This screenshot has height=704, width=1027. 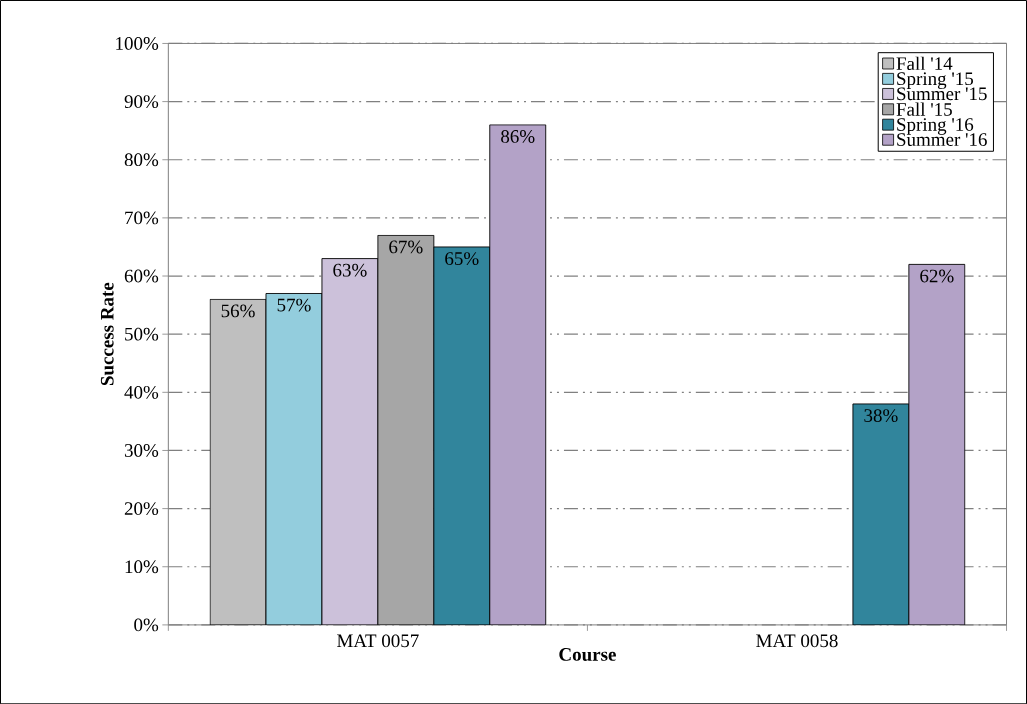 I want to click on legend-label: Summer '16, so click(x=942, y=139).